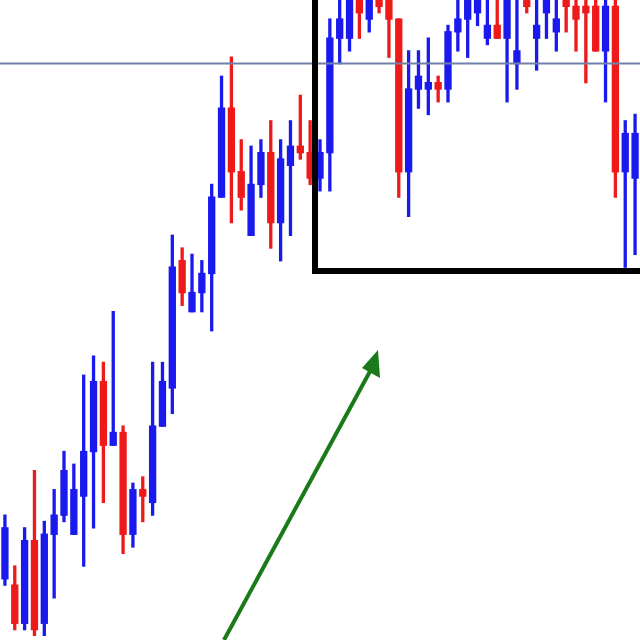  I want to click on candlestick, so click(517, 45).